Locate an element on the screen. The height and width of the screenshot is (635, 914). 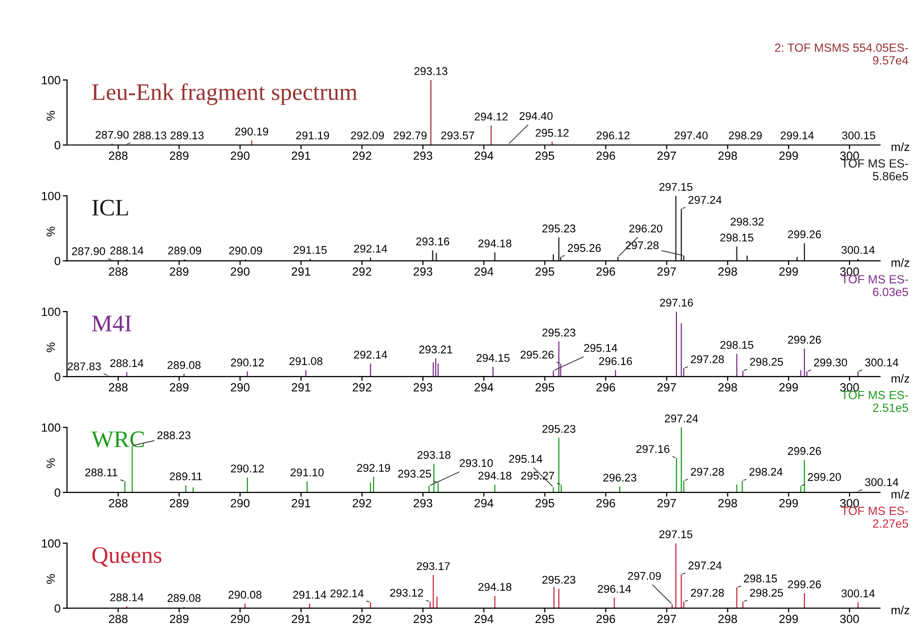
text: 9.57e4 is located at coordinates (890, 60).